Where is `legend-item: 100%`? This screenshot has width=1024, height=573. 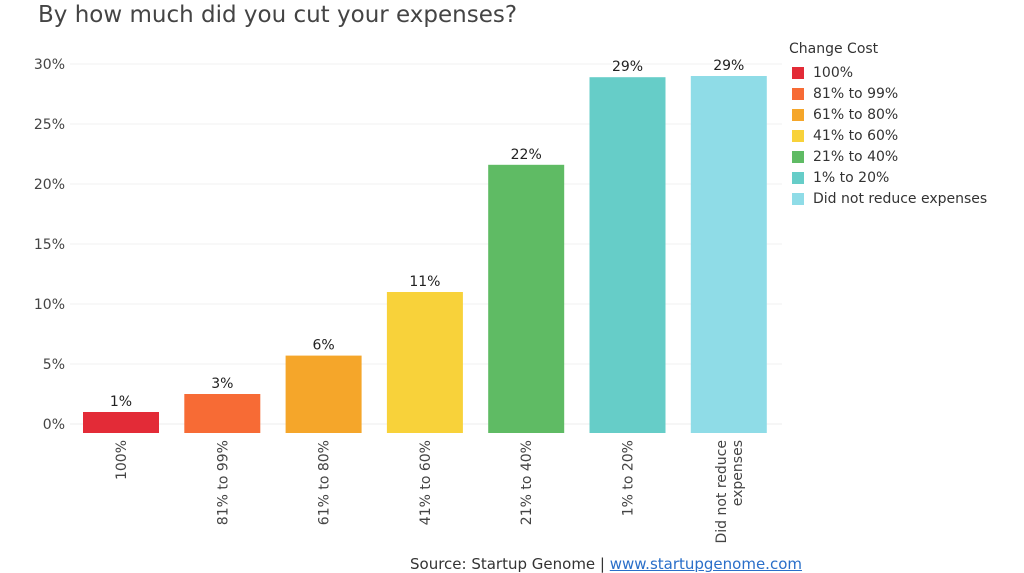 legend-item: 100% is located at coordinates (888, 72).